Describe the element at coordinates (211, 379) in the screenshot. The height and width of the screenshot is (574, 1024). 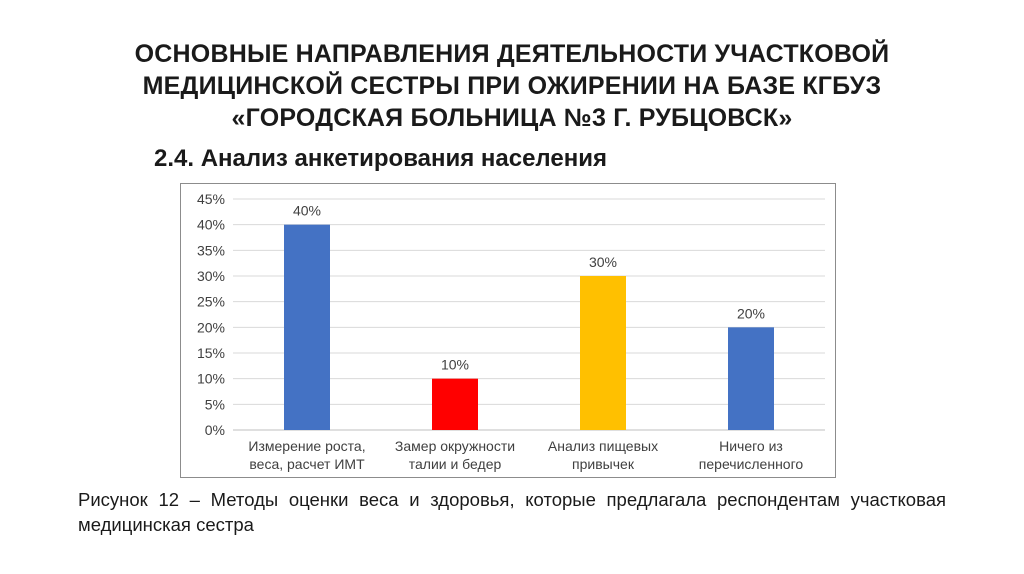
I see `y-tick-label: 10%` at that location.